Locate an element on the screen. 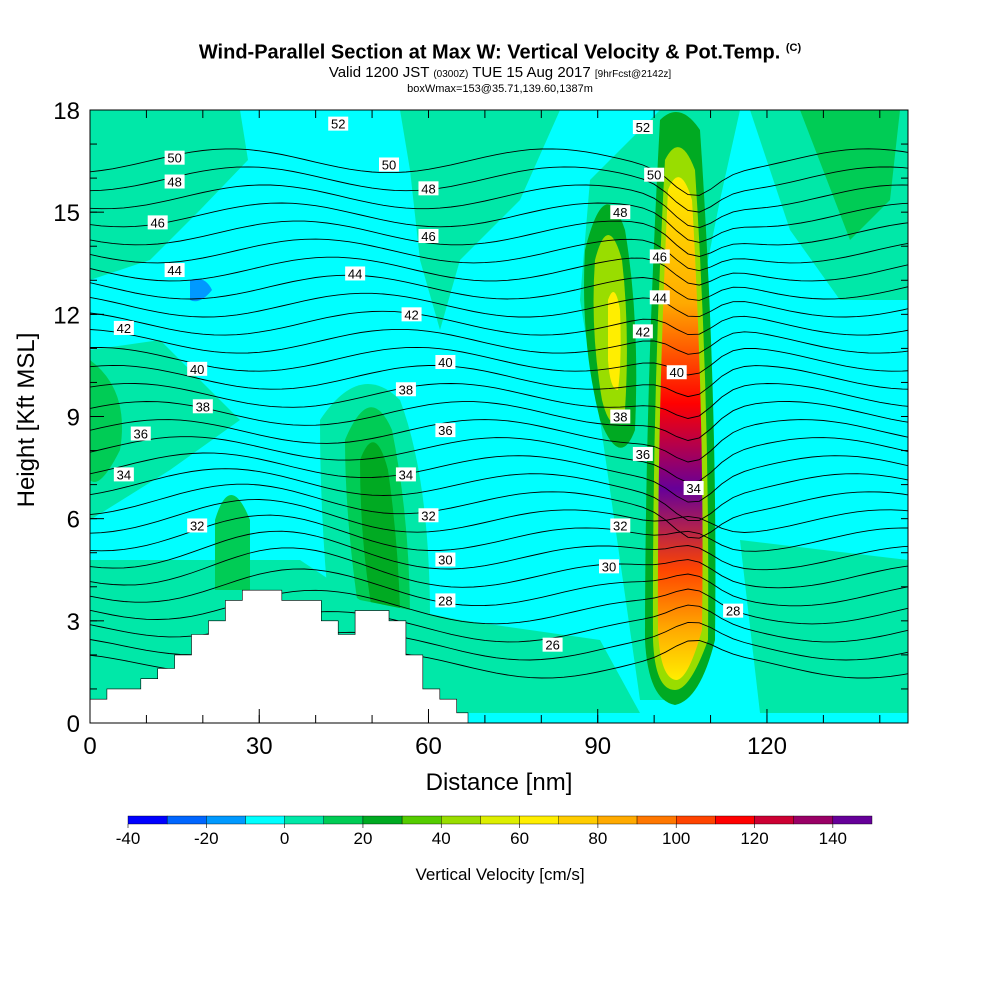 Image resolution: width=1000 pixels, height=1000 pixels. theta-label: 48 is located at coordinates (620, 212).